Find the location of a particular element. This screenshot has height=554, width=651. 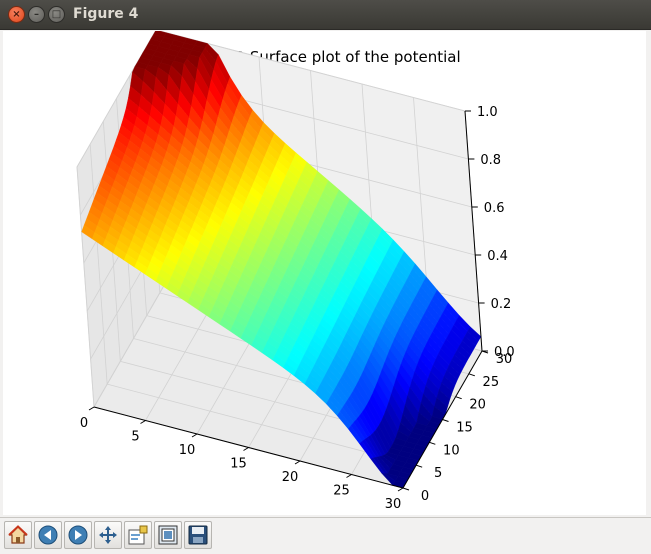

x-tick-label: 20 is located at coordinates (290, 477).